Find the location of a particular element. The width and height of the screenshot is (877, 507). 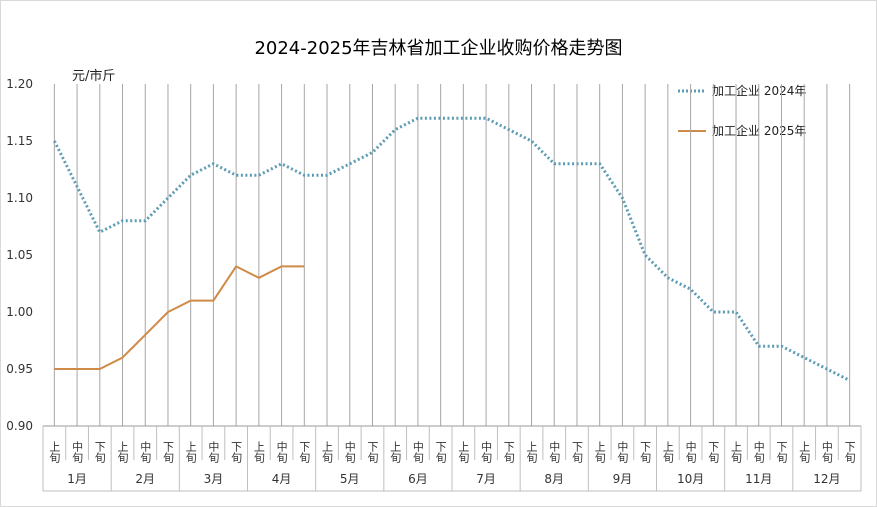

x-tick-label-month: 8月 is located at coordinates (554, 479).